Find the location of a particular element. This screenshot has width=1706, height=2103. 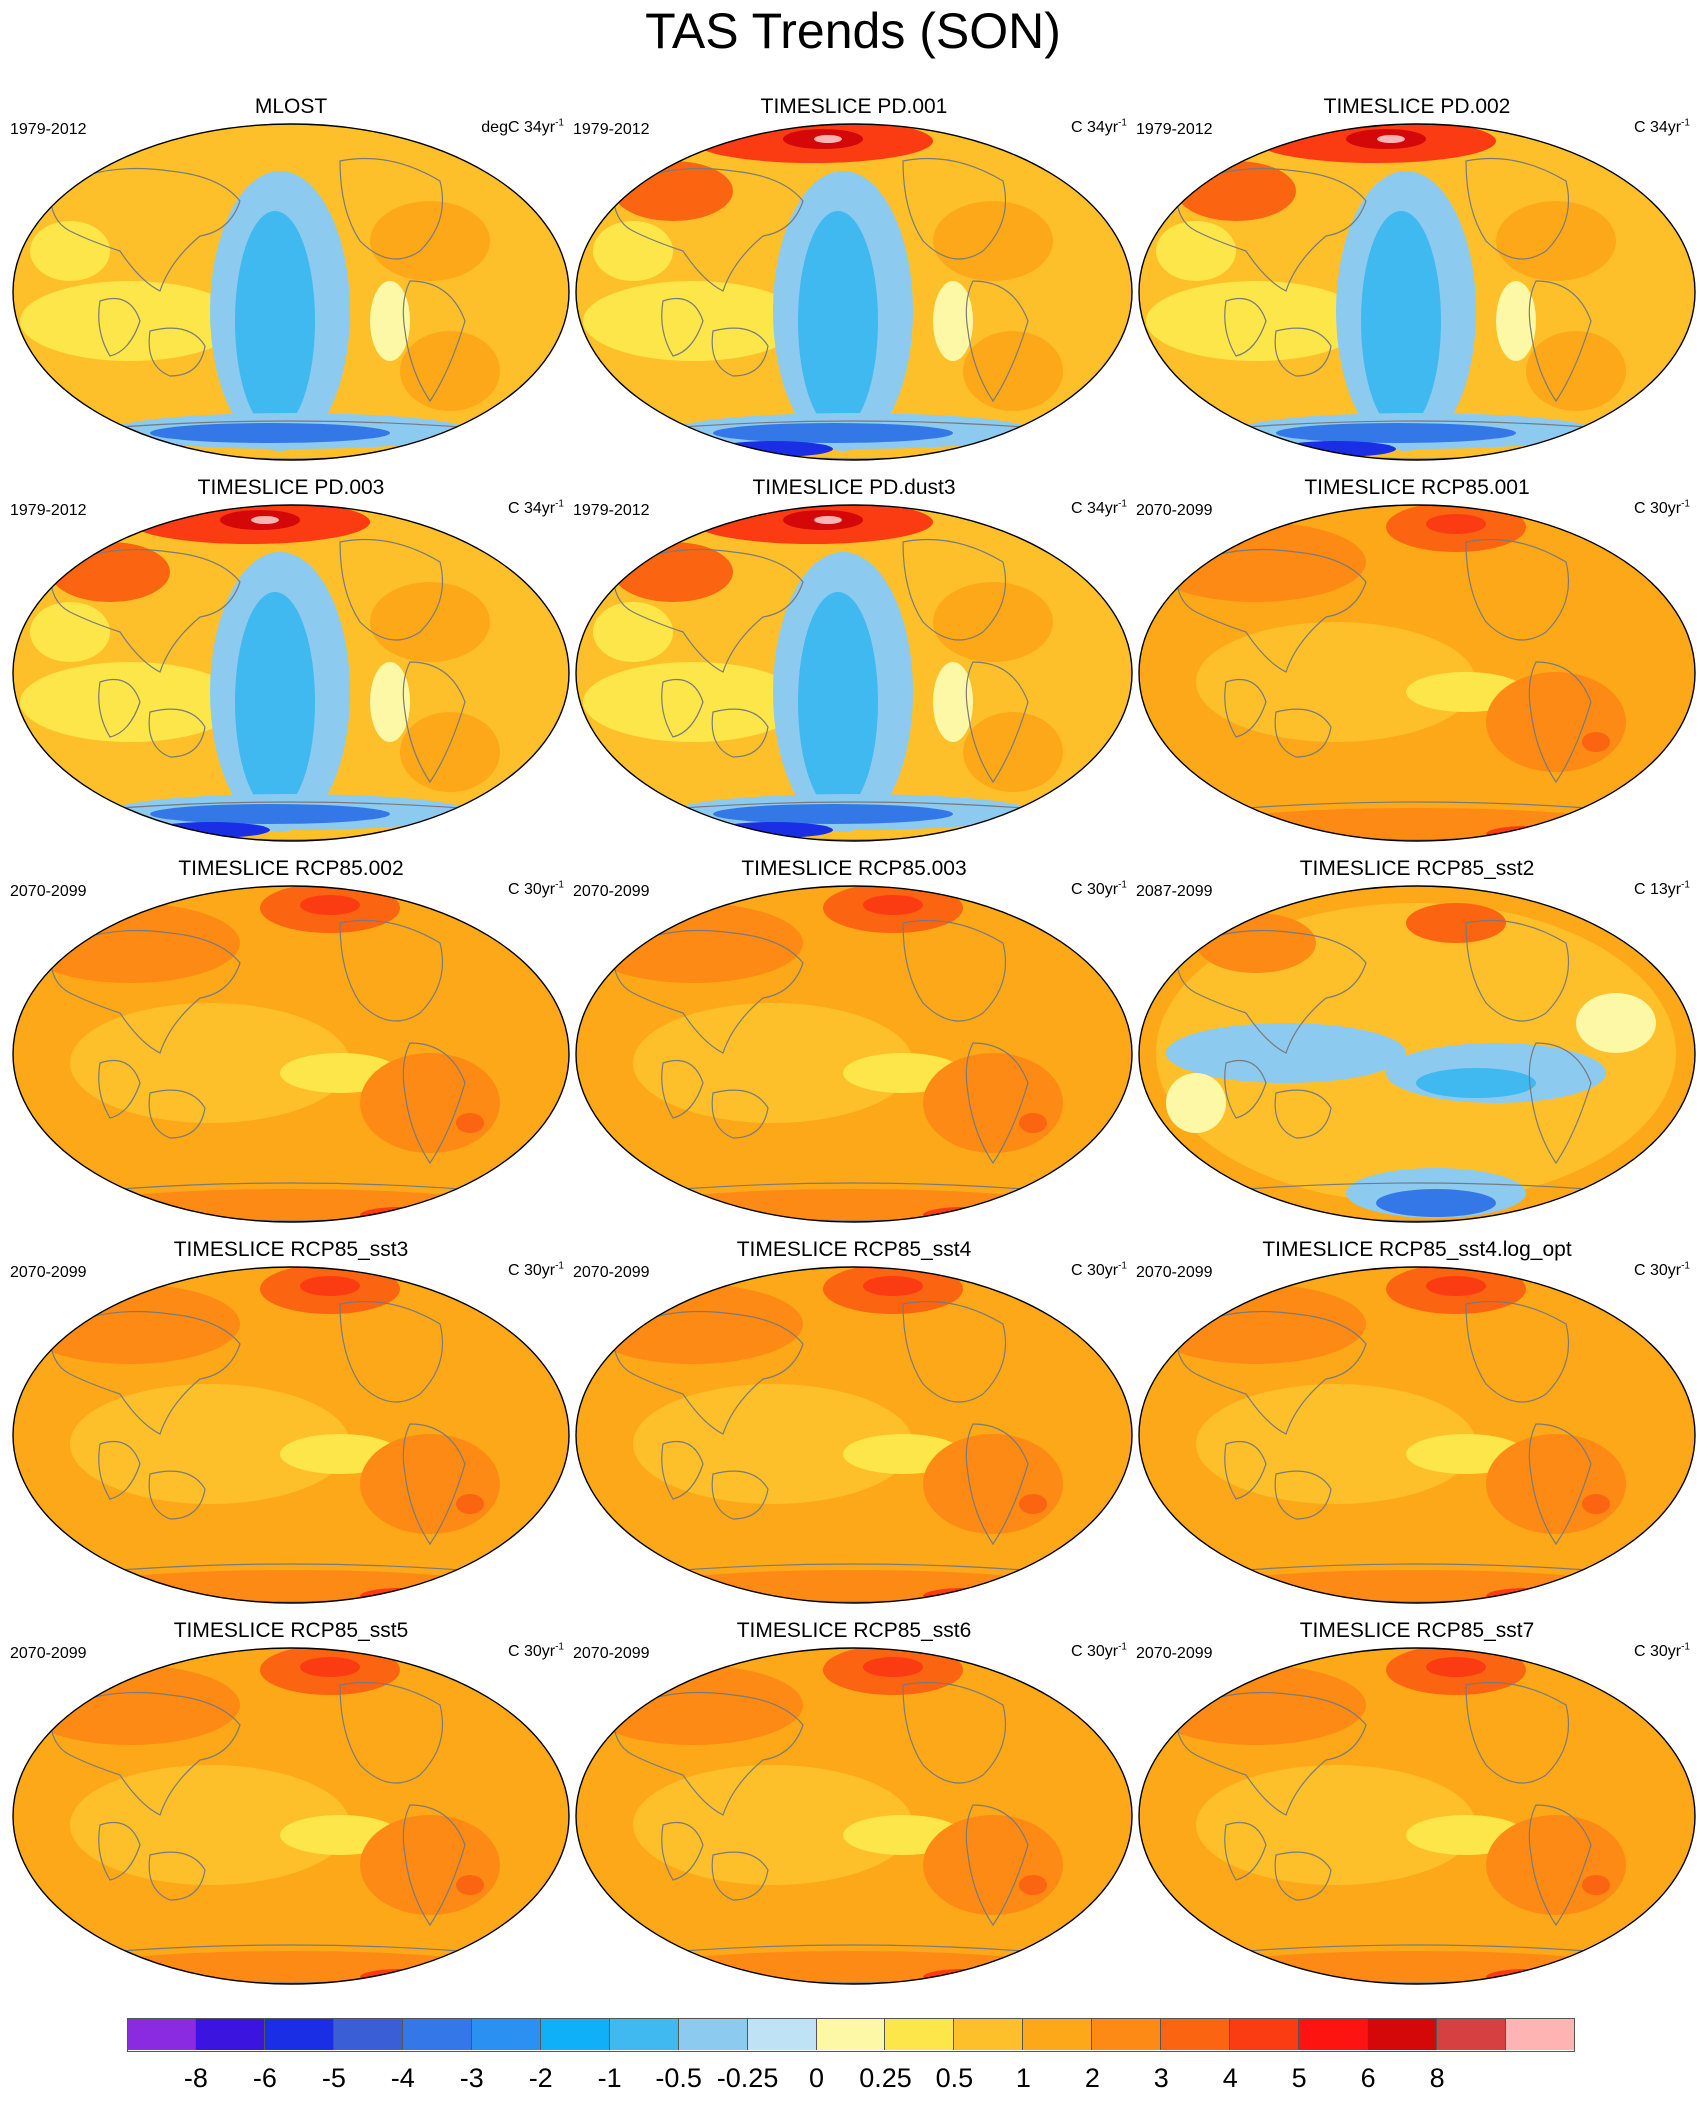

map-panel: TIMESLICE PD.002 1979-2012 C 34yr-1 is located at coordinates (1417, 285).